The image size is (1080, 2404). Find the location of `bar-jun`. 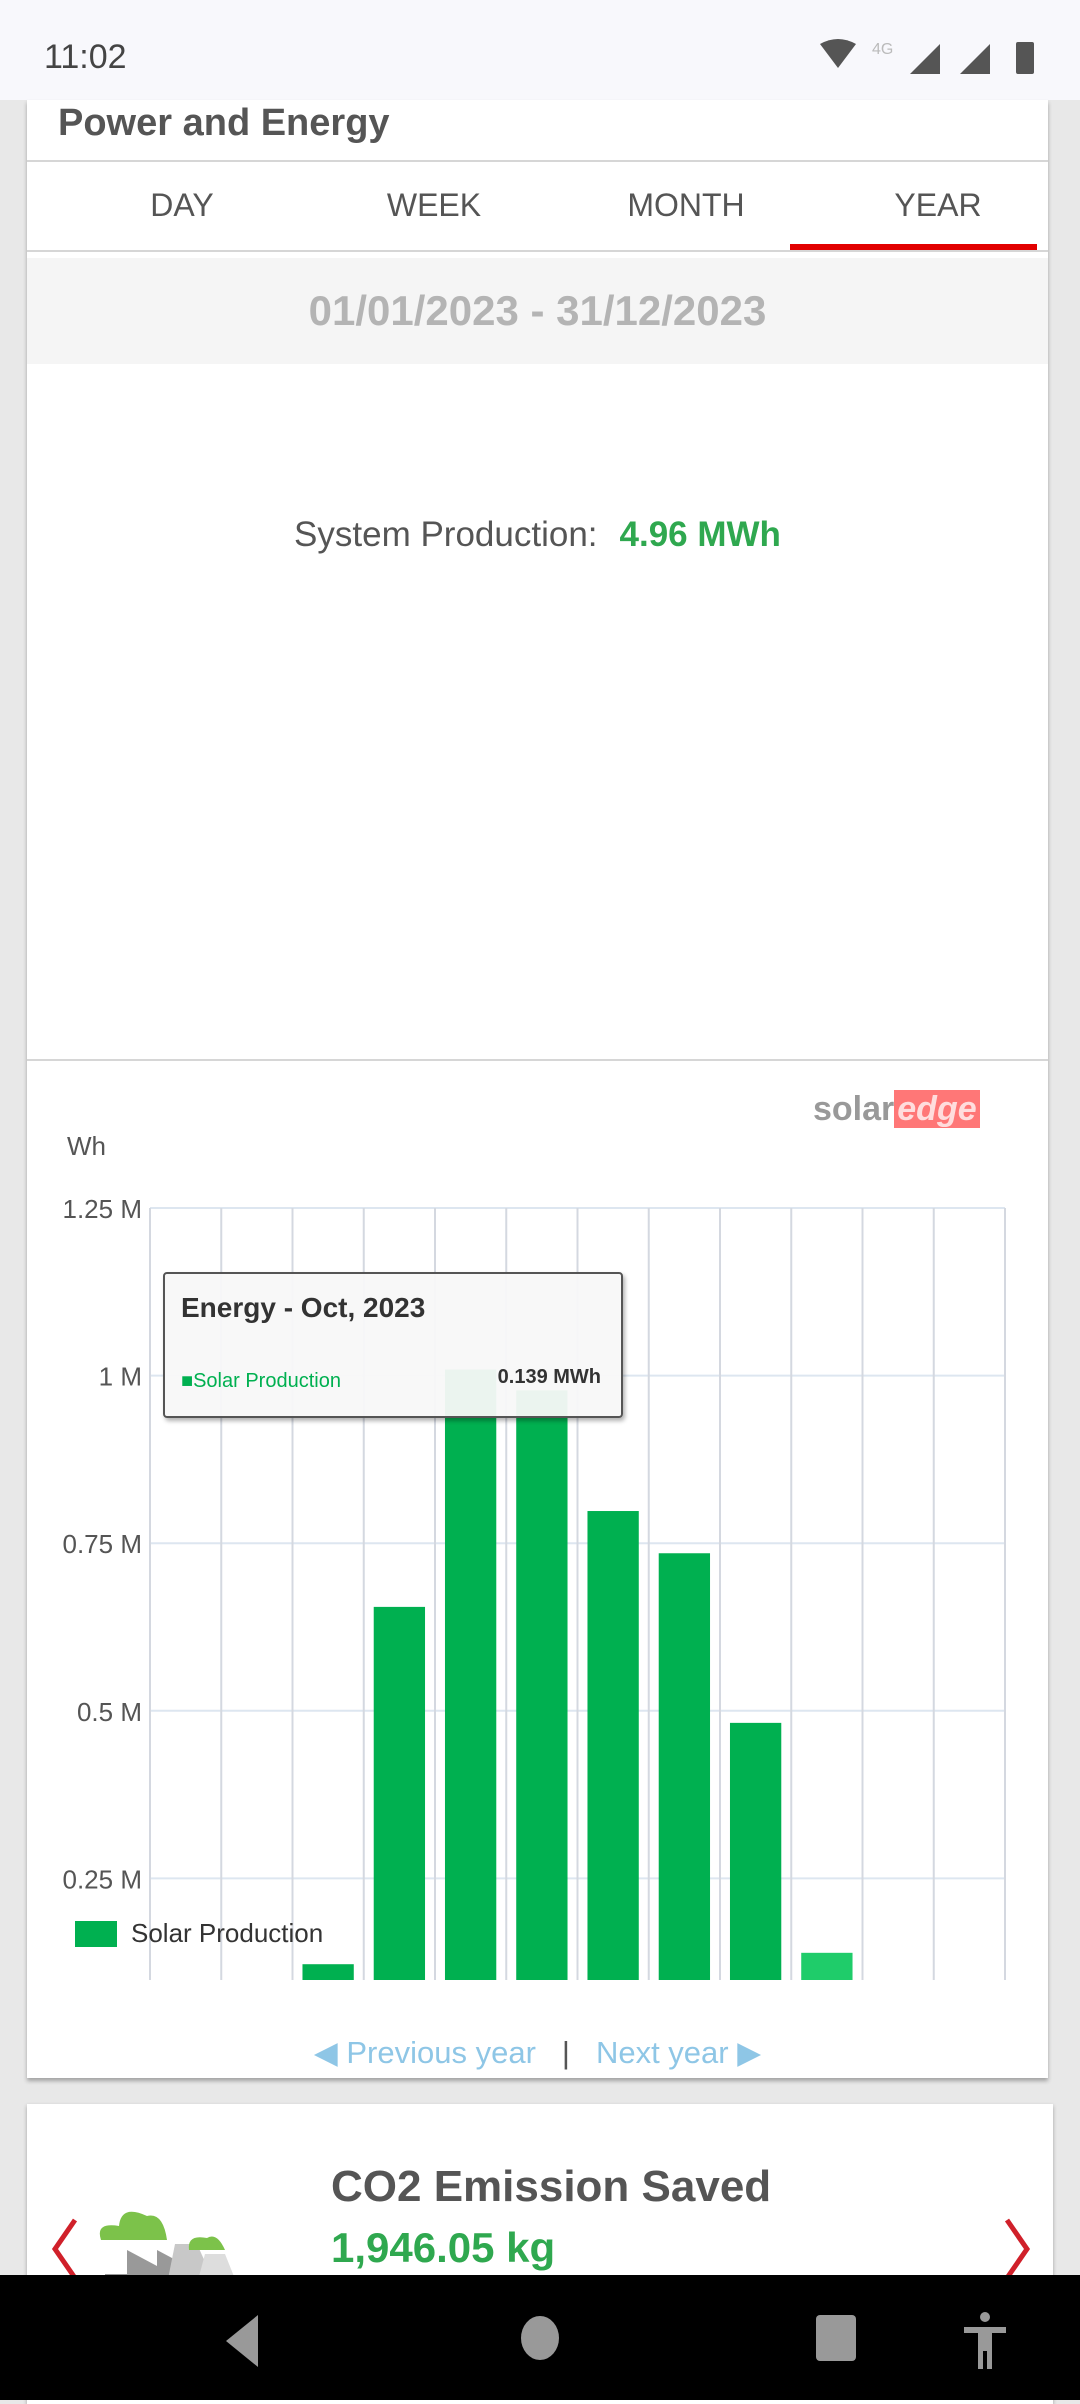

bar-jun is located at coordinates (542, 1685).